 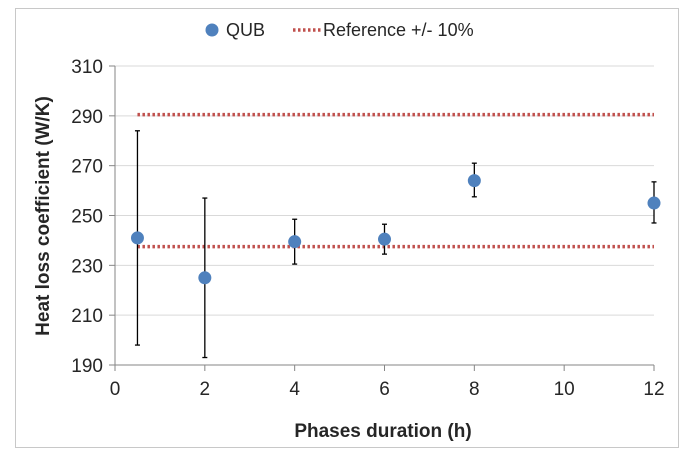 I want to click on legend: QUB Reference +/- 10%, so click(x=339, y=30).